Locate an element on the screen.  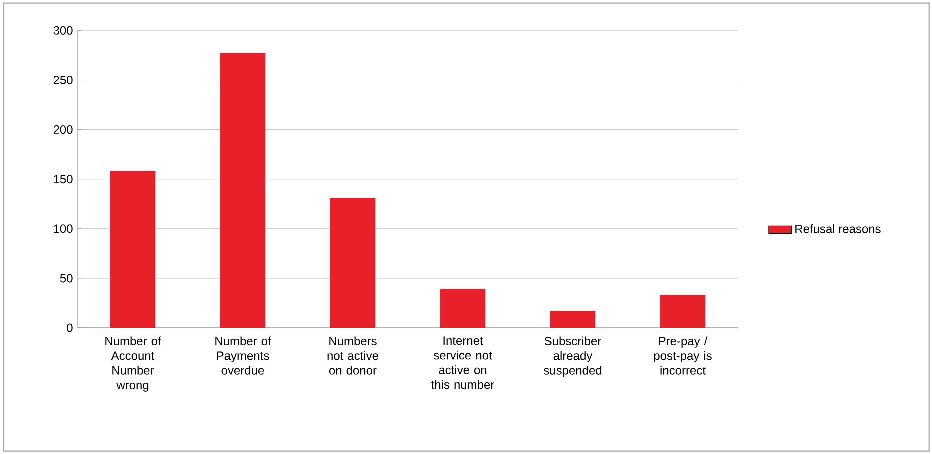
y-tick-label: 300 is located at coordinates (63, 30).